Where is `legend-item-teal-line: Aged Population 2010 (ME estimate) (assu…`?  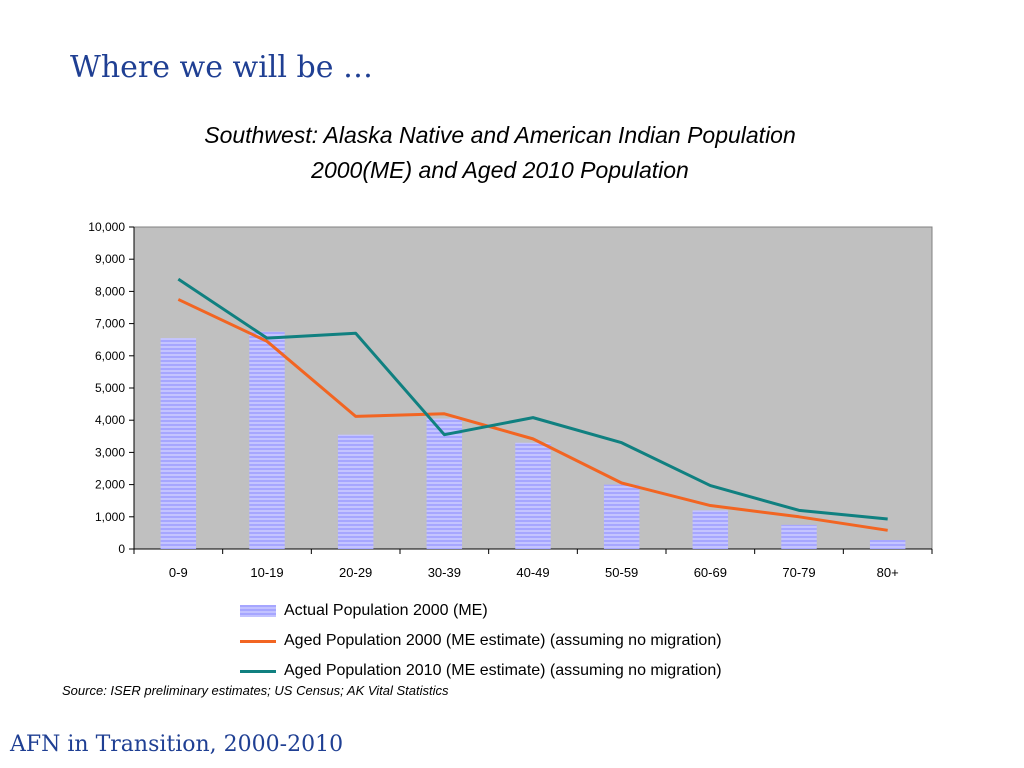
legend-item-teal-line: Aged Population 2010 (ME estimate) (assu… is located at coordinates (481, 671).